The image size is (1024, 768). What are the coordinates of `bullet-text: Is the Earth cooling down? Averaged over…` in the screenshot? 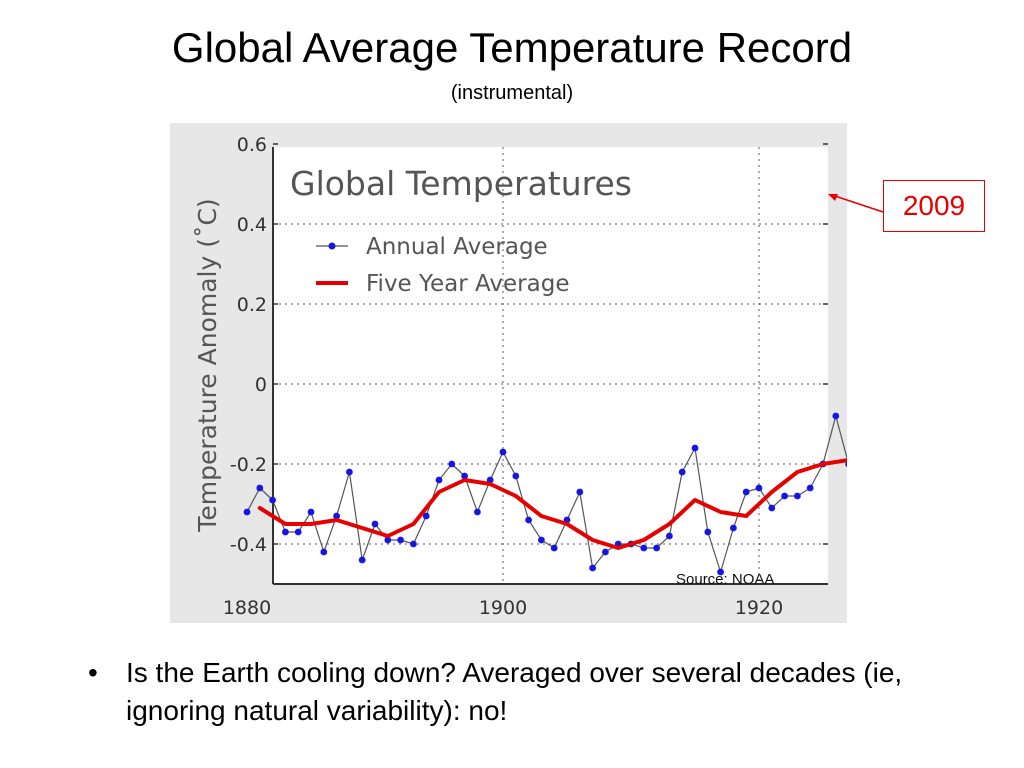 It's located at (514, 691).